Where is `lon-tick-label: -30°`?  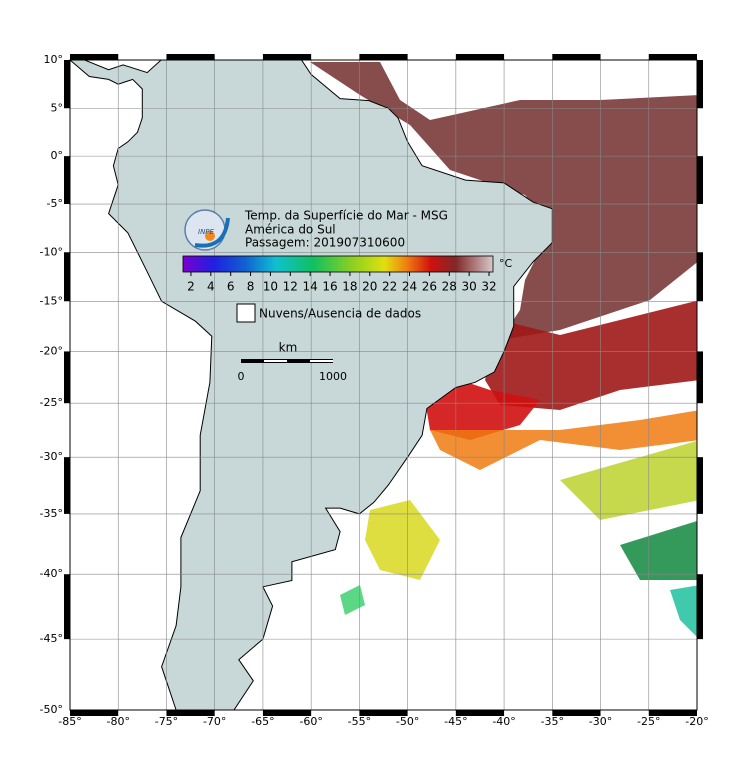
lon-tick-label: -30° is located at coordinates (600, 721).